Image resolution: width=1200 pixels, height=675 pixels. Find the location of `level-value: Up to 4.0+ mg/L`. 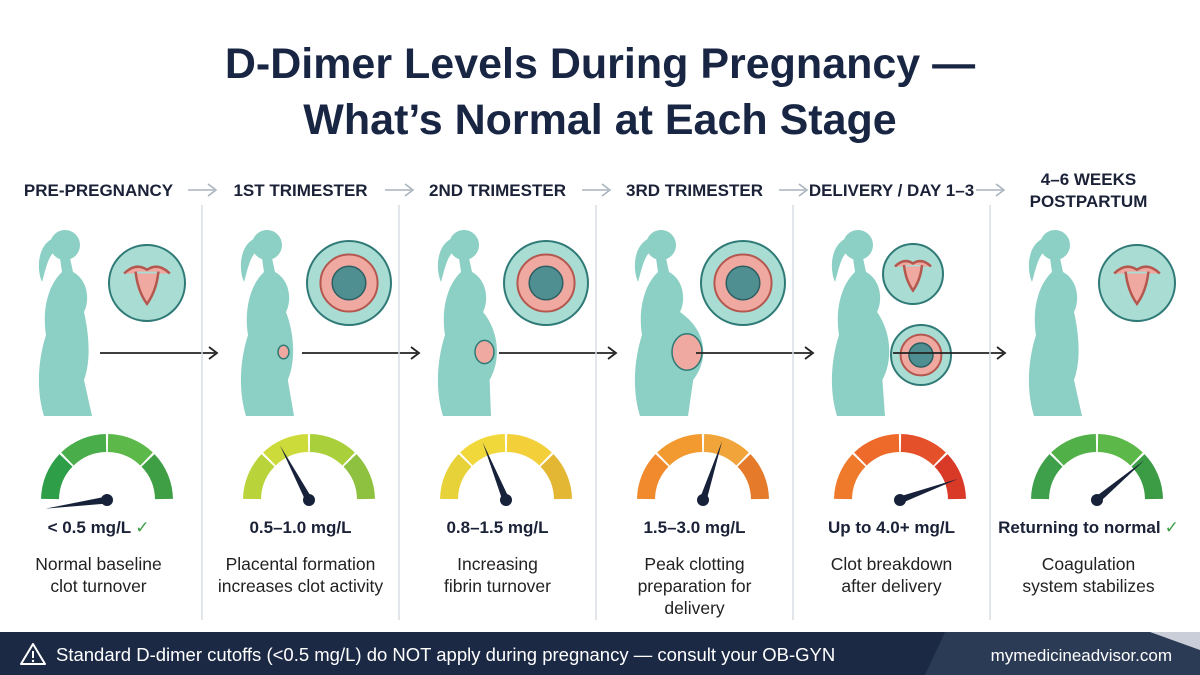

level-value: Up to 4.0+ mg/L is located at coordinates (891, 527).